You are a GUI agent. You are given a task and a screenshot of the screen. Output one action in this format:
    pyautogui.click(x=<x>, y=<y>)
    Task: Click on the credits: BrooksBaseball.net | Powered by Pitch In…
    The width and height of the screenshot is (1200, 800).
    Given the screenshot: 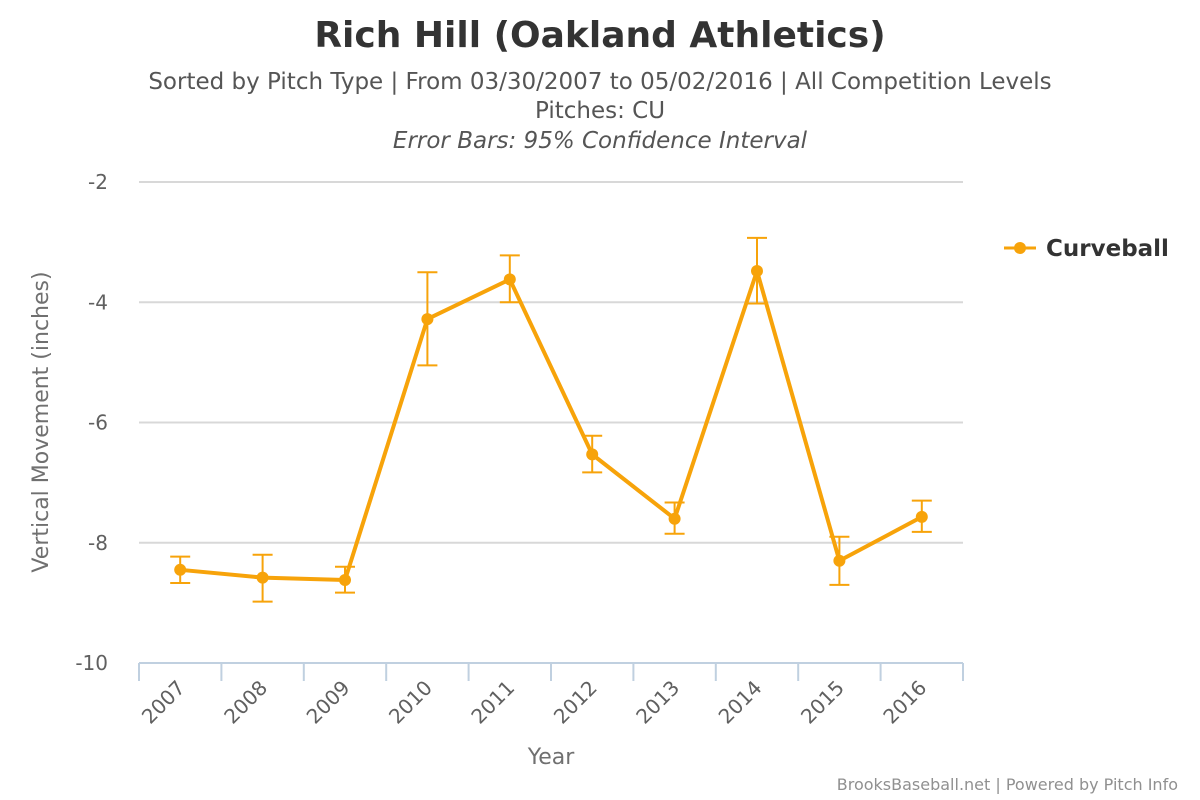 What is the action you would take?
    pyautogui.click(x=1007, y=784)
    